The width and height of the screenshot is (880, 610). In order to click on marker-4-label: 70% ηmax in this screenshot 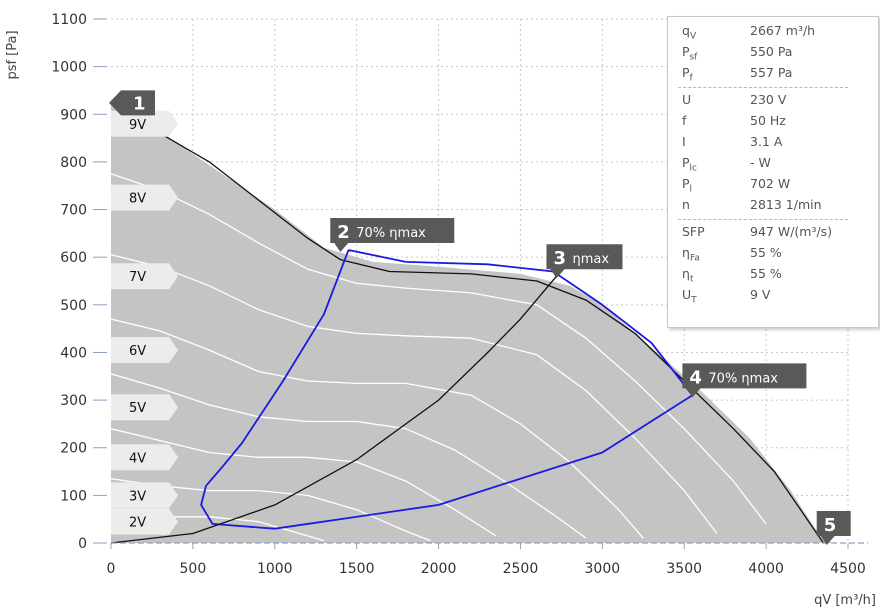, I will do `click(743, 378)`.